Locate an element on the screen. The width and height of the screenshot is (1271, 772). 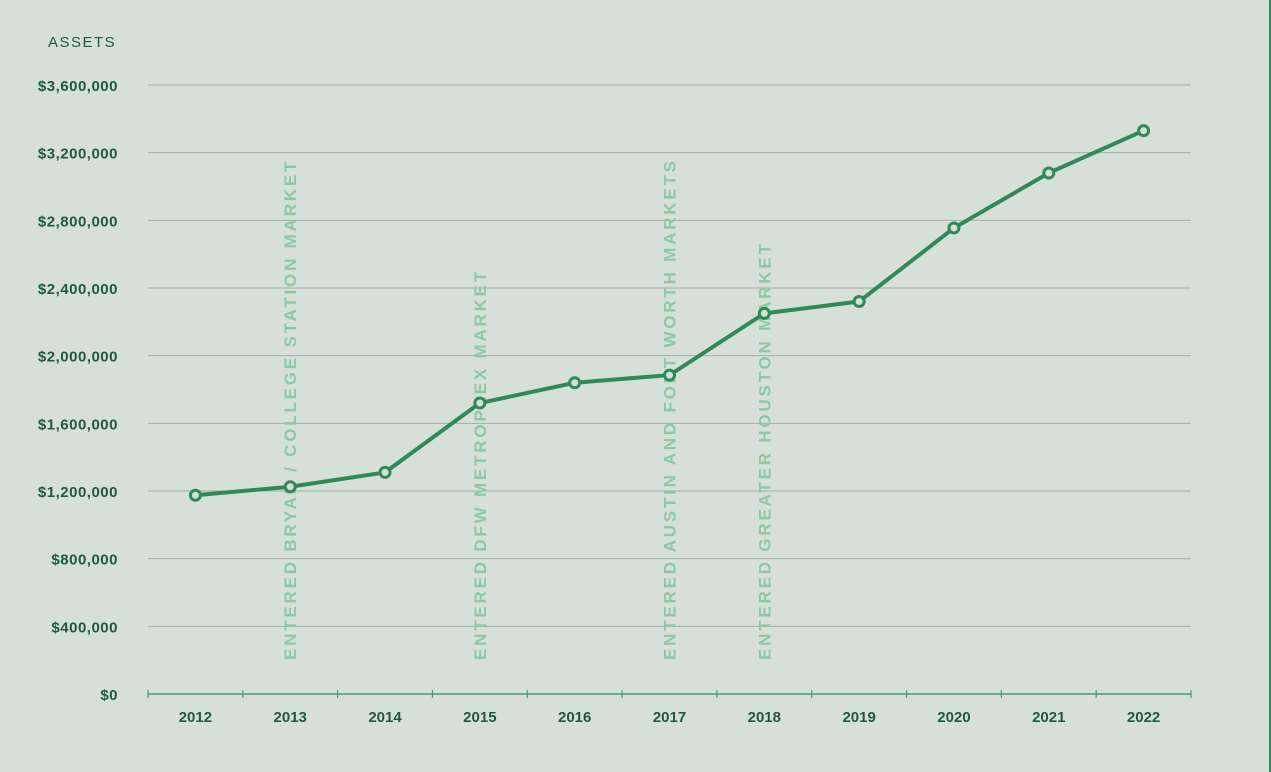
x-tick-label: 2014 is located at coordinates (385, 717).